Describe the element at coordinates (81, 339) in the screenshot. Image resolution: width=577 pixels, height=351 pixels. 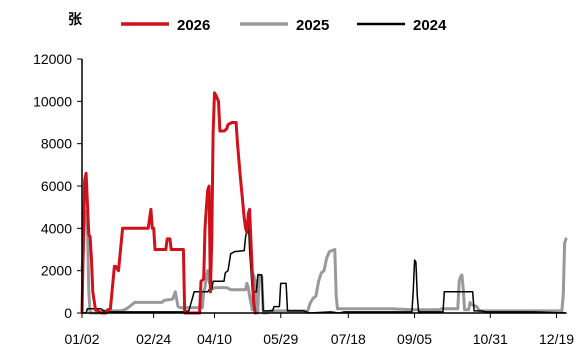
I see `x-tick-label: 01/02` at that location.